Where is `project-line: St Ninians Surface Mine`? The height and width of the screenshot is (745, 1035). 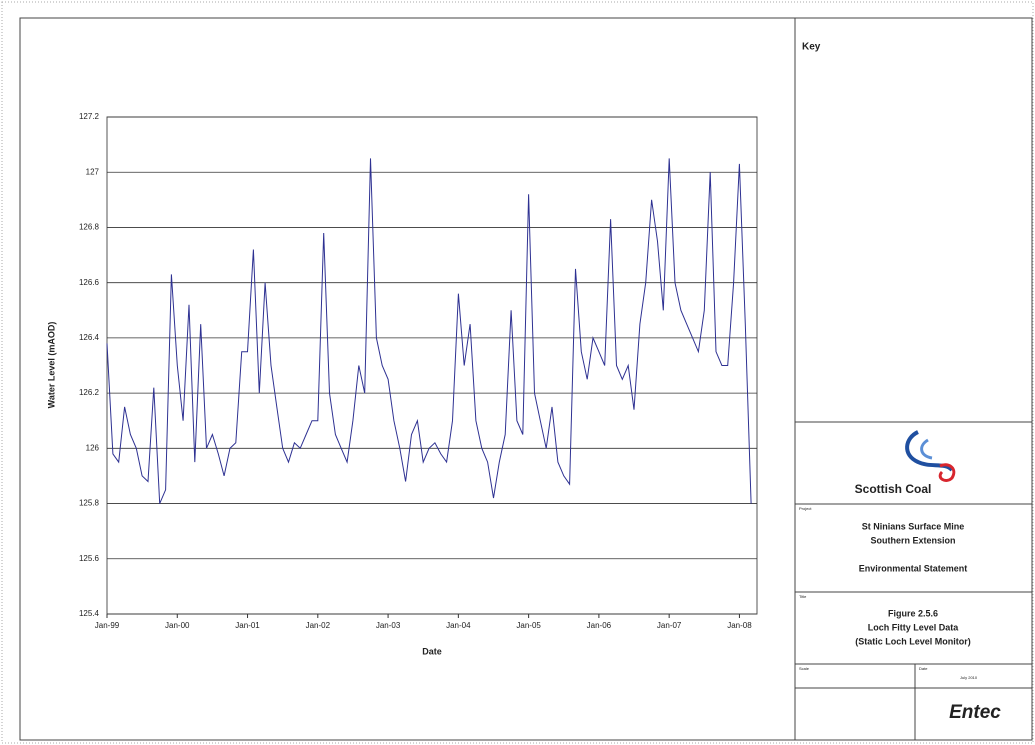
project-line: St Ninians Surface Mine is located at coordinates (913, 526).